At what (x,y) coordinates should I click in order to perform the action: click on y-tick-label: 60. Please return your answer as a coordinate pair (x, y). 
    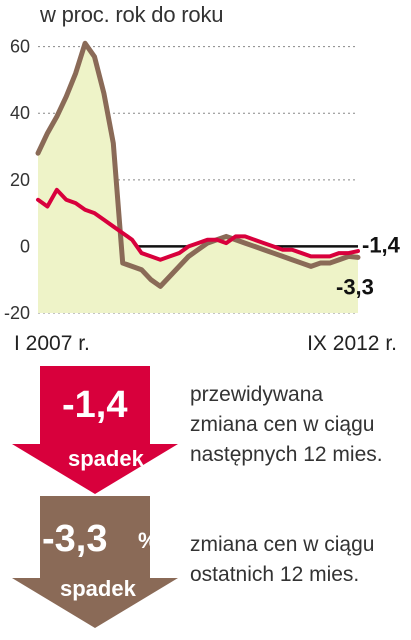
    Looking at the image, I should click on (20, 47).